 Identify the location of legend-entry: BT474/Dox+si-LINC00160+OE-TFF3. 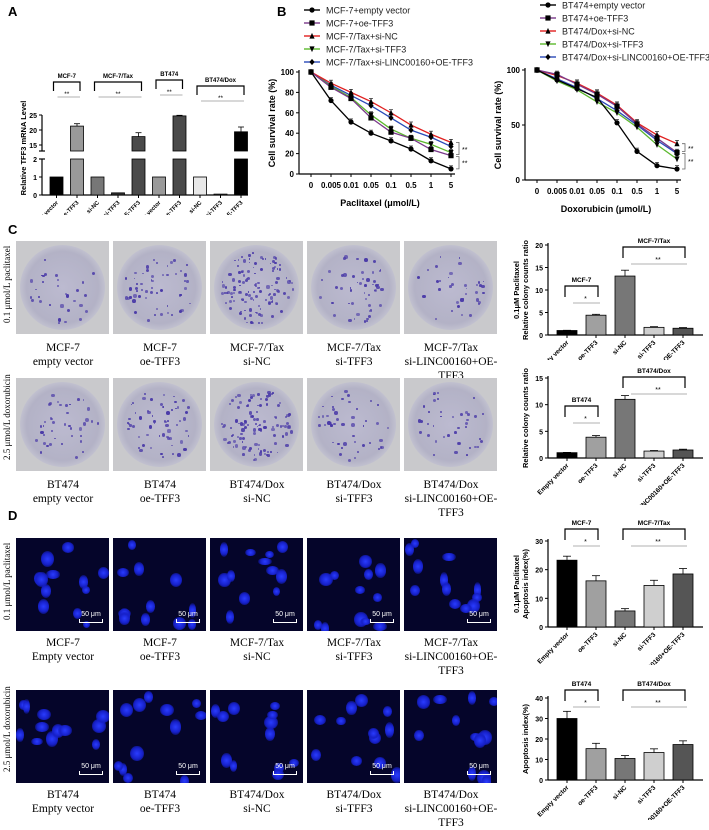
(635, 58).